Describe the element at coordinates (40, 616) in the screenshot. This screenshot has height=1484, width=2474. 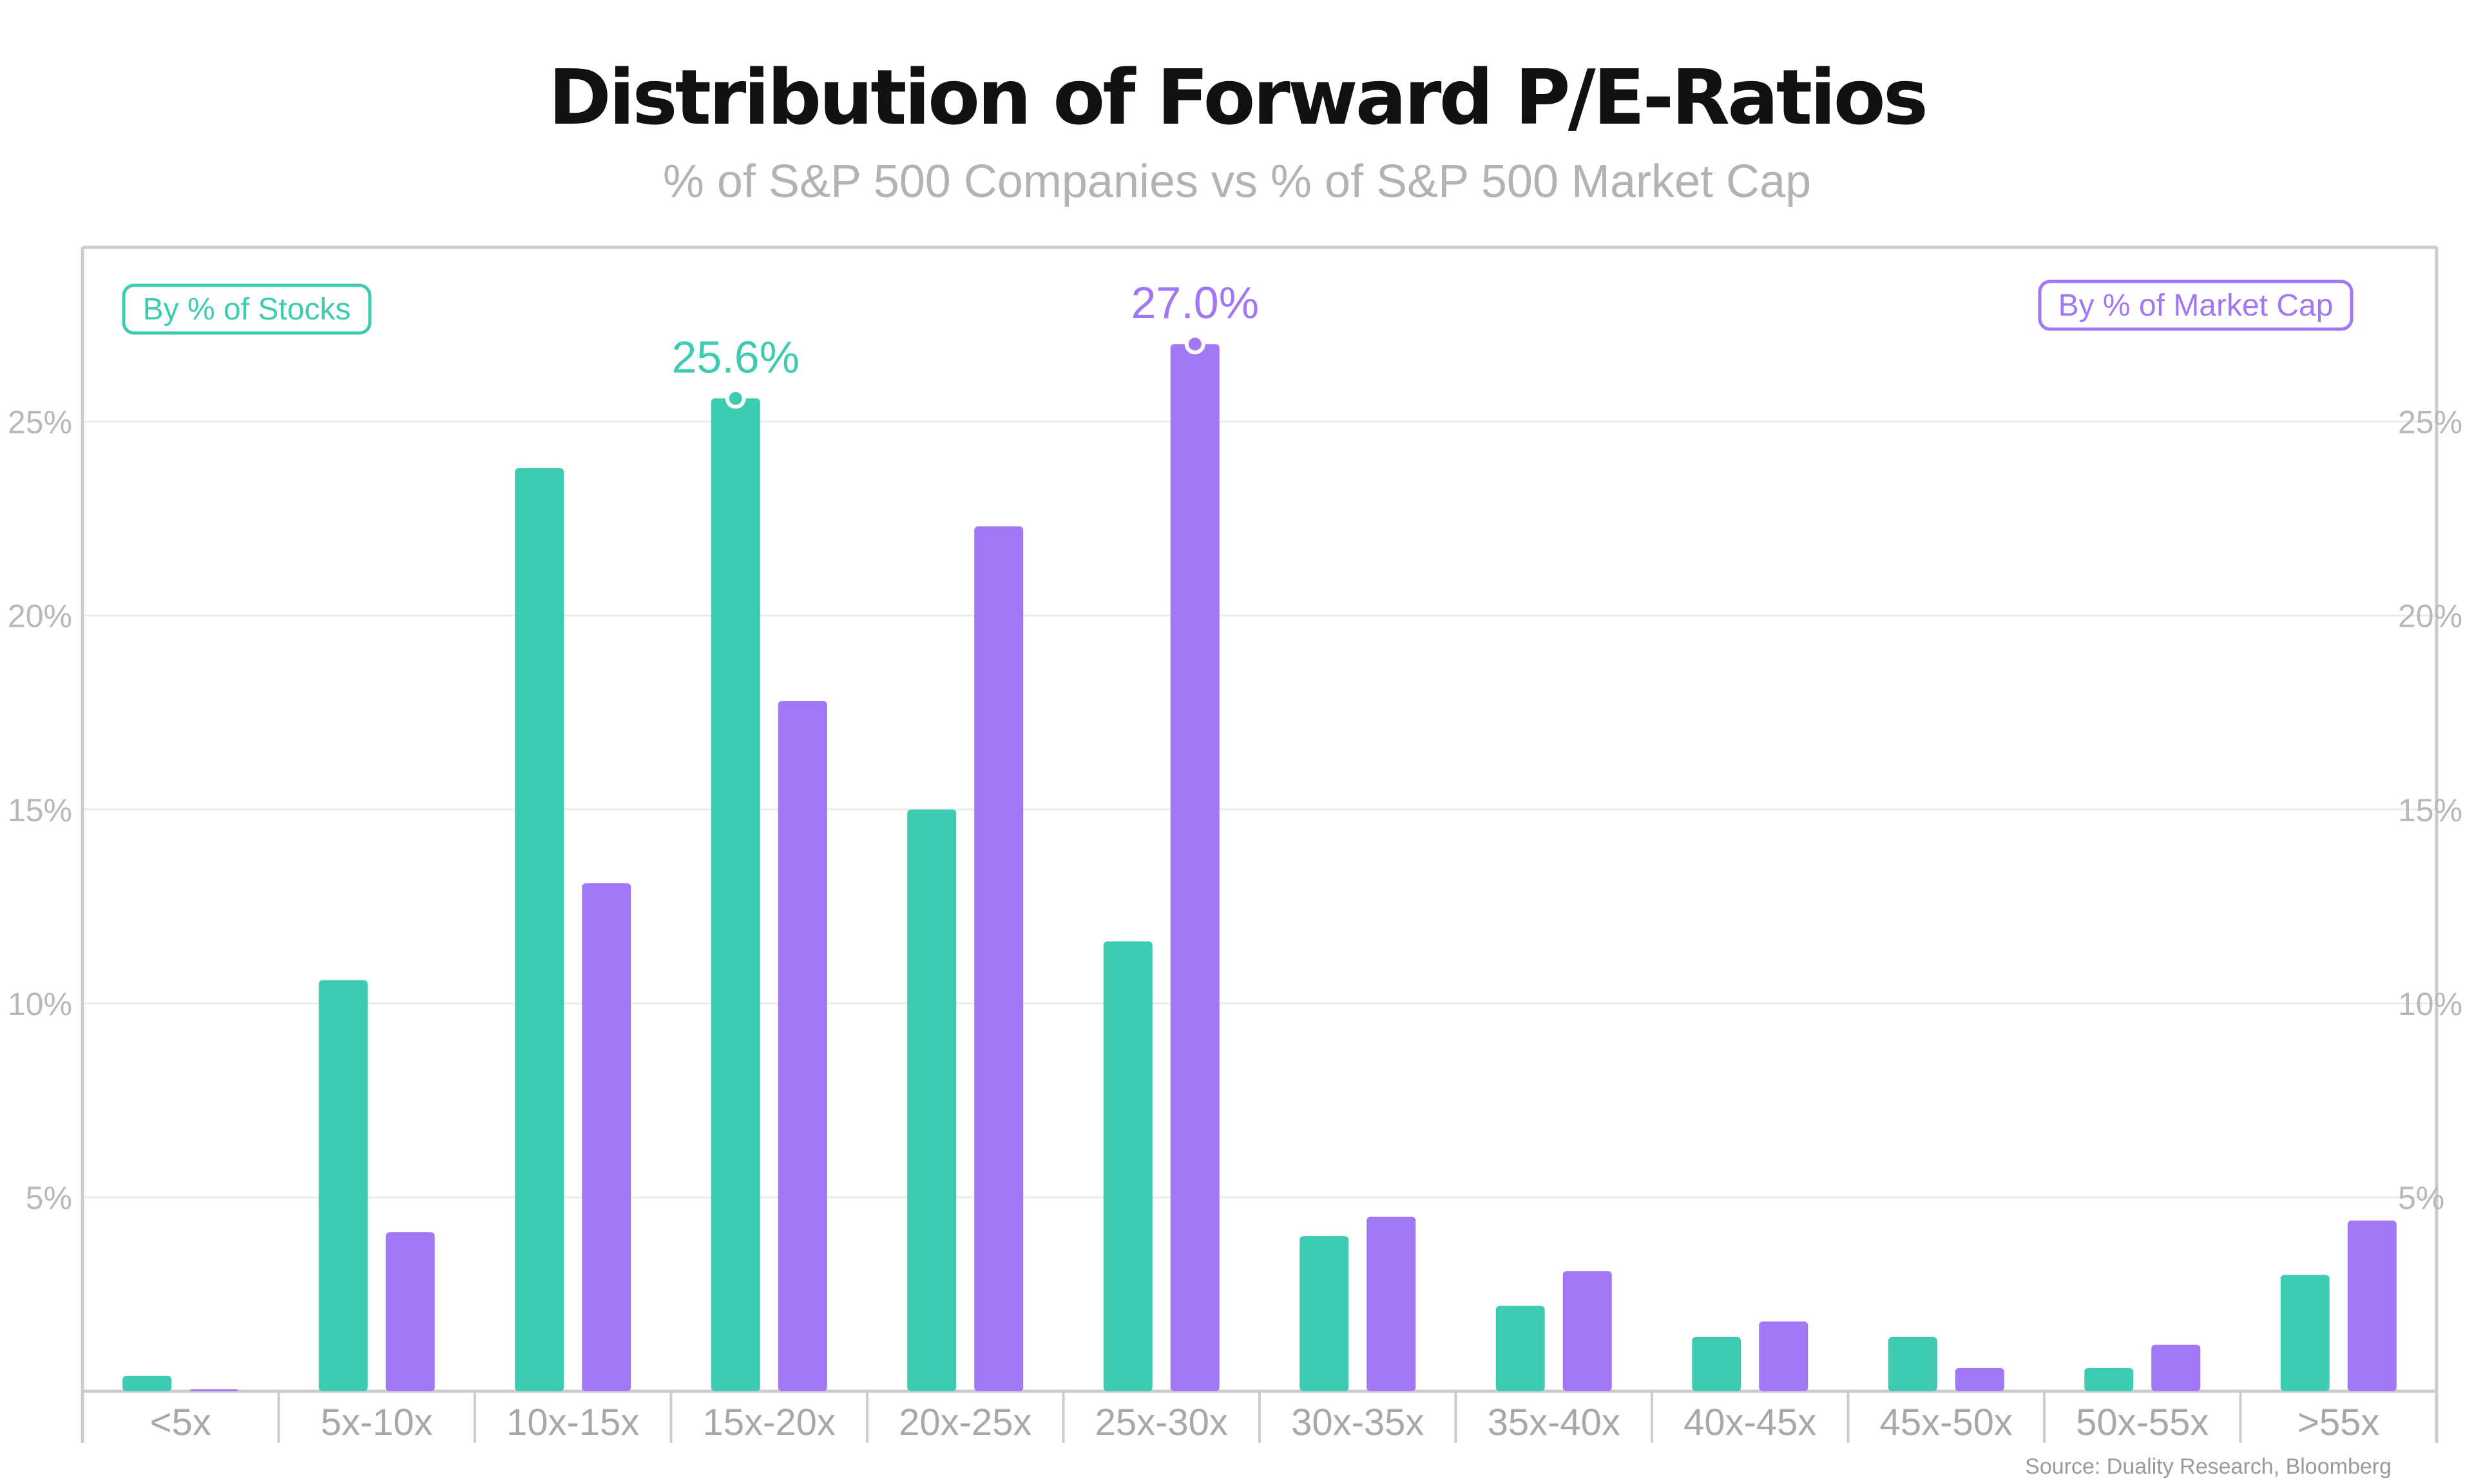
I see `y-tick-label-left: 20%` at that location.